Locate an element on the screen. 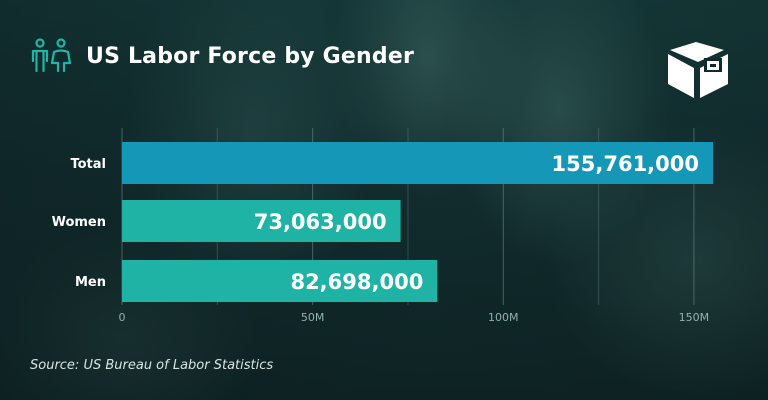 This screenshot has width=768, height=400. x-tick-label: 150M is located at coordinates (694, 317).